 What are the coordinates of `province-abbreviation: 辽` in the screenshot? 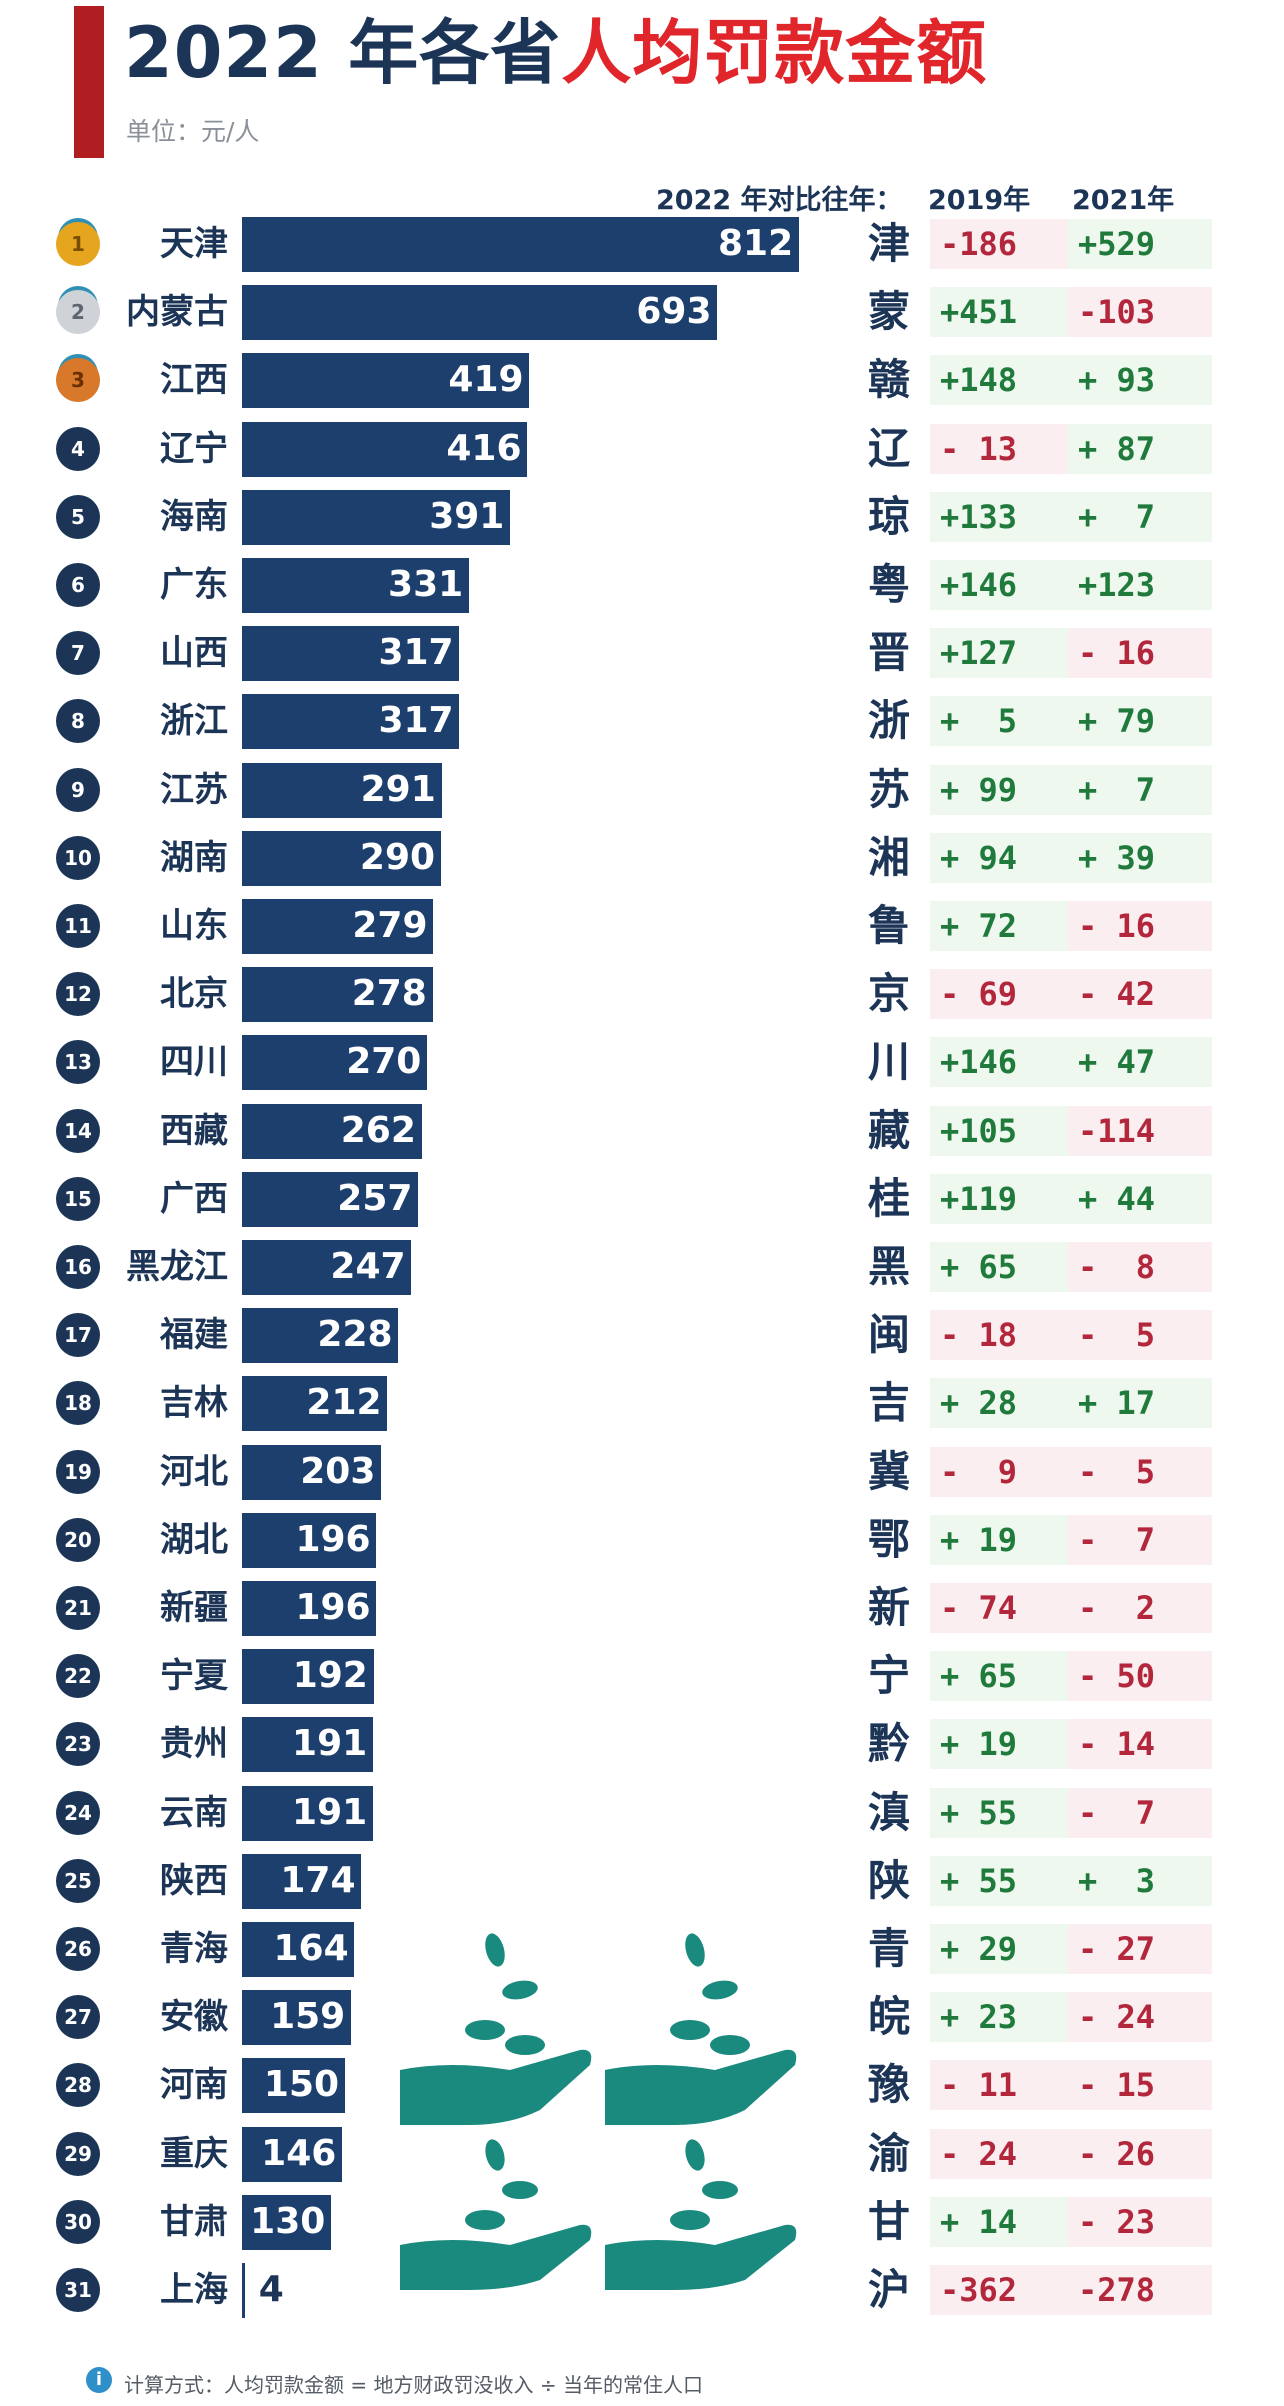 It's located at (889, 448).